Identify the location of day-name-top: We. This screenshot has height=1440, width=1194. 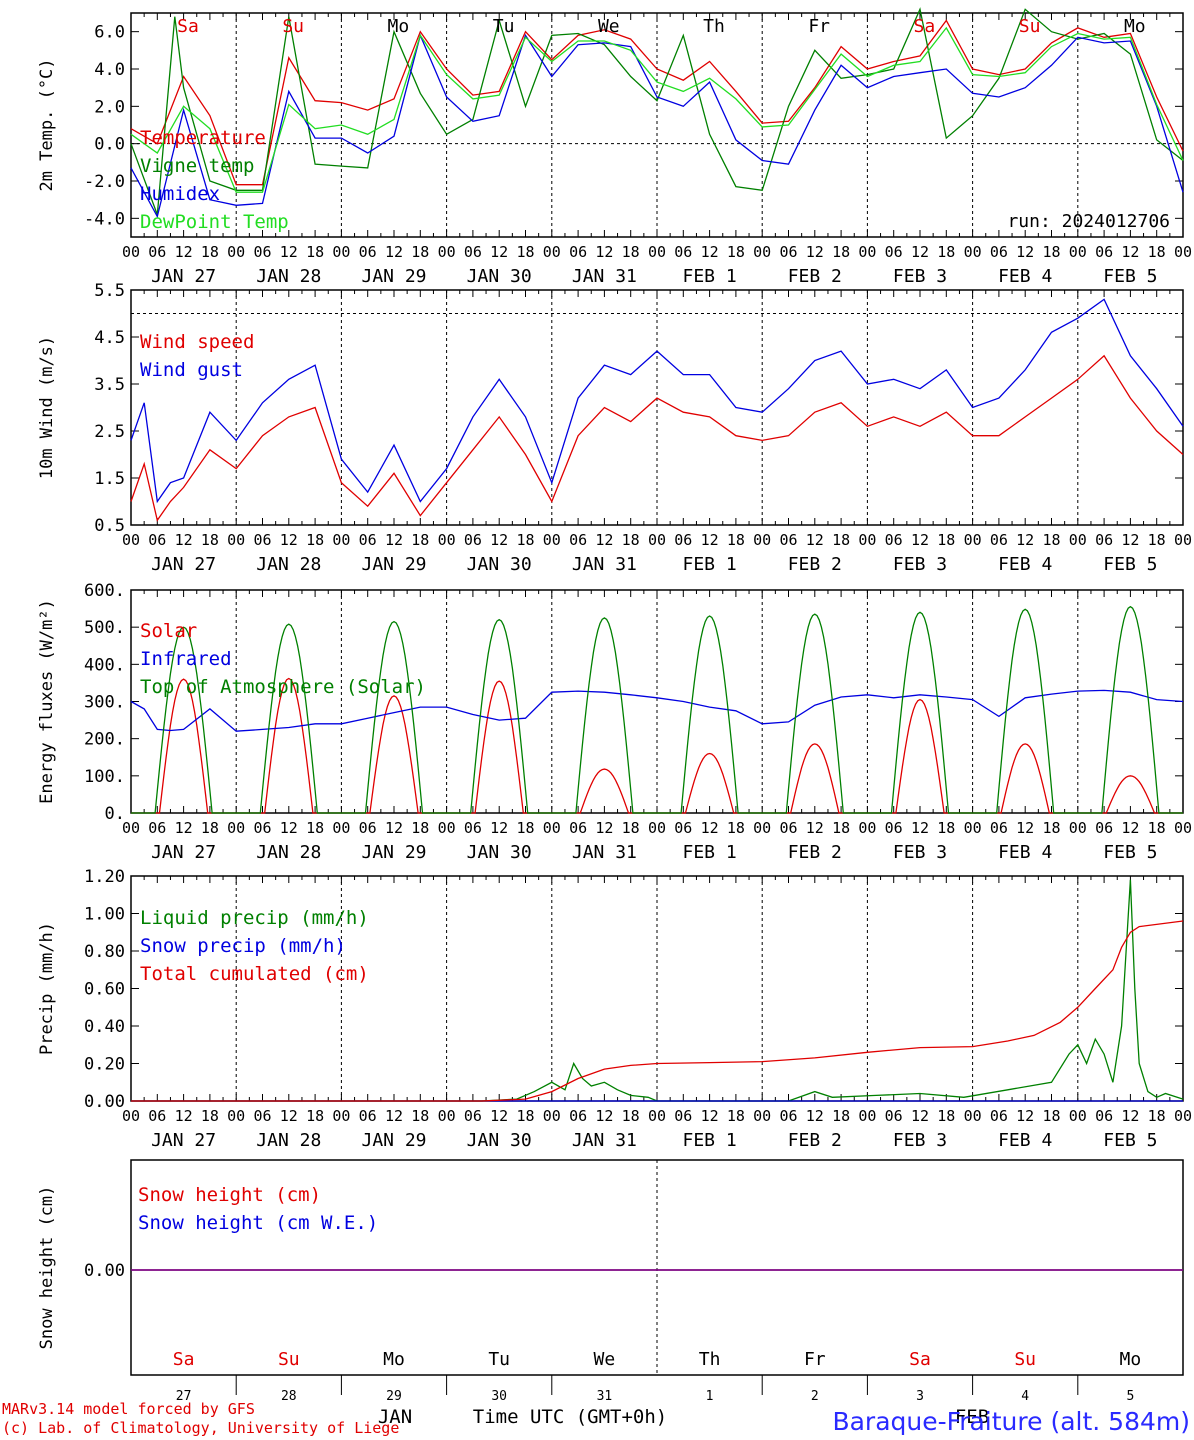
(609, 26).